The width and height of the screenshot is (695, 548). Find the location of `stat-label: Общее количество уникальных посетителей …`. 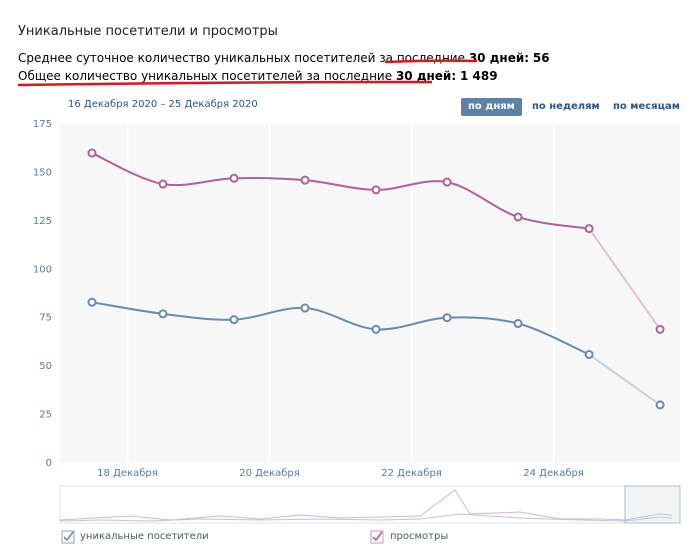

stat-label: Общее количество уникальных посетителей … is located at coordinates (205, 76).